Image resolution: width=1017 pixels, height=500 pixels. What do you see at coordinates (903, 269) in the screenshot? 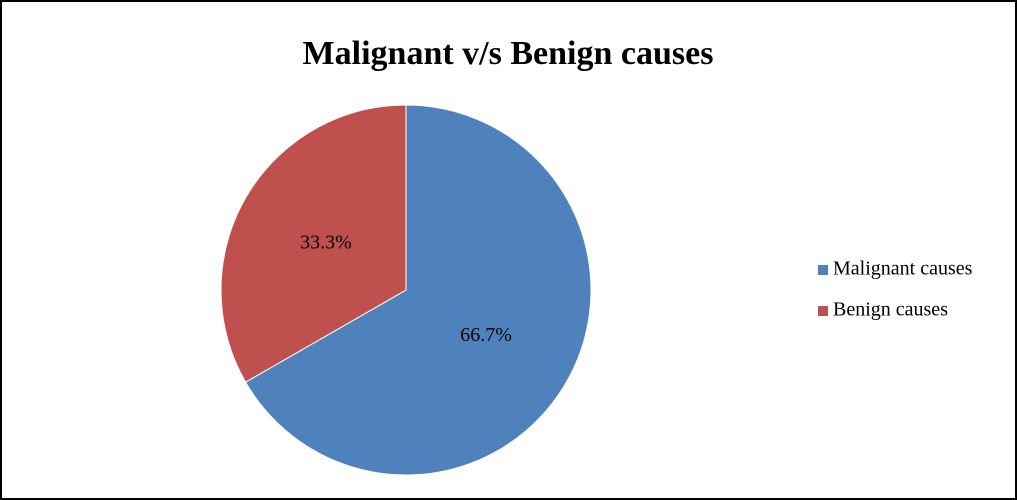
I see `legend-label: Malignant causes` at bounding box center [903, 269].